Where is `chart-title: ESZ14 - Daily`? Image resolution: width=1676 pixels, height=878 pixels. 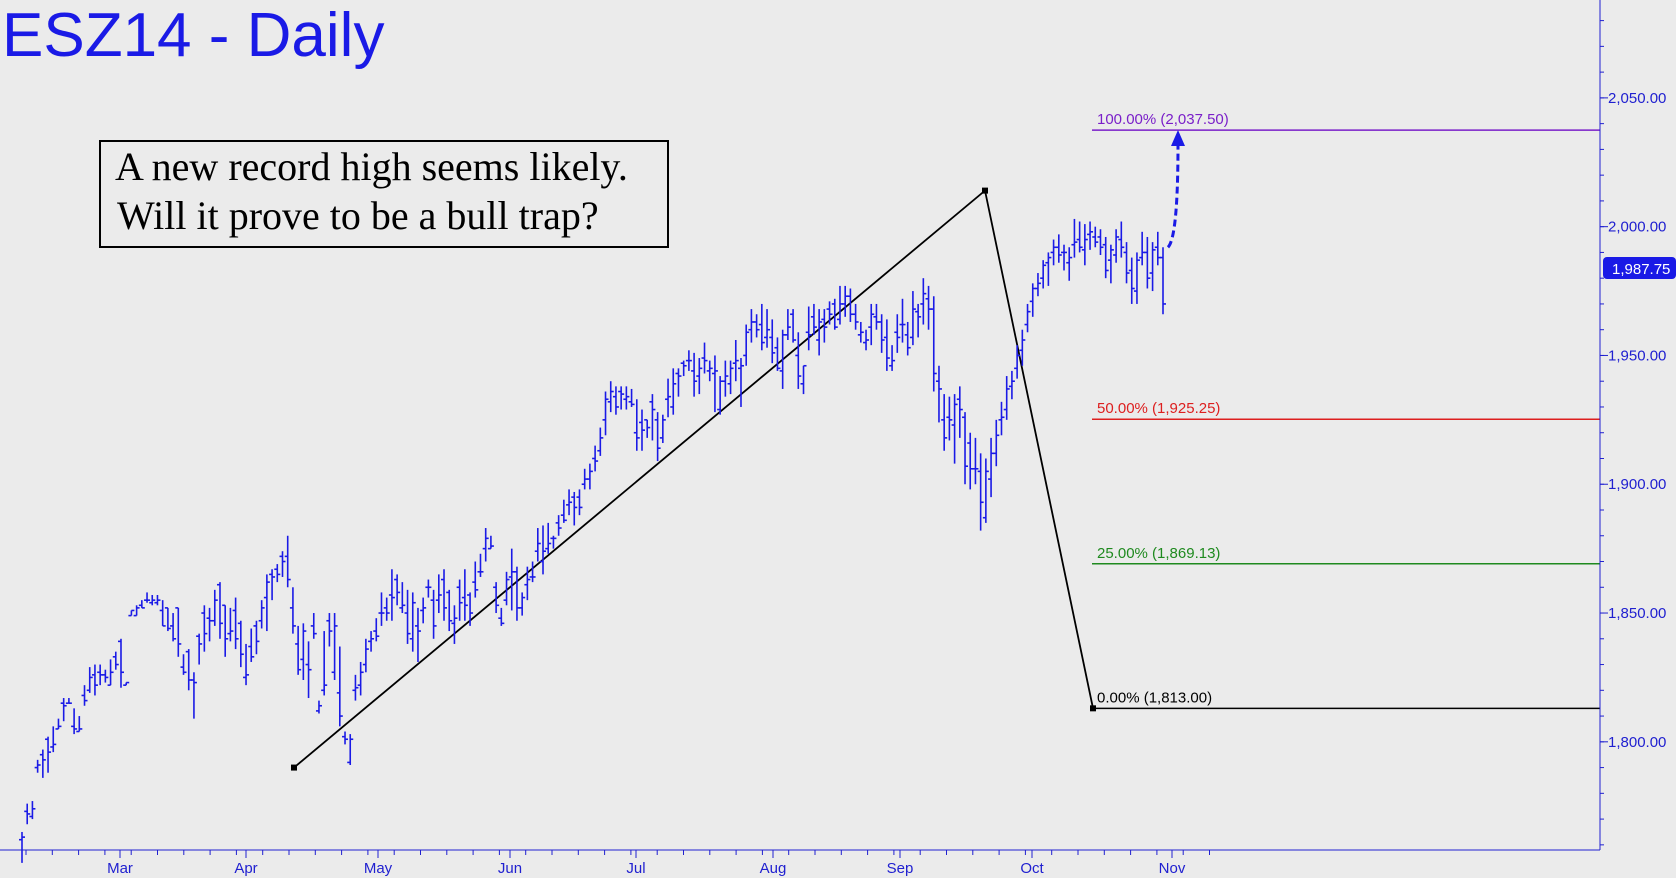
chart-title: ESZ14 - Daily is located at coordinates (193, 35).